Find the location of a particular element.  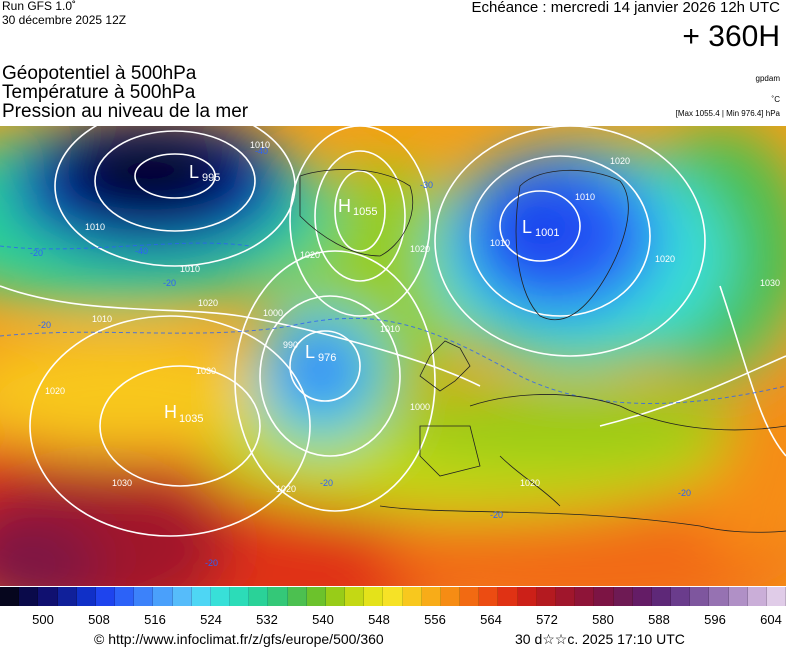

high-center-2: H 1035 is located at coordinates (183, 413).